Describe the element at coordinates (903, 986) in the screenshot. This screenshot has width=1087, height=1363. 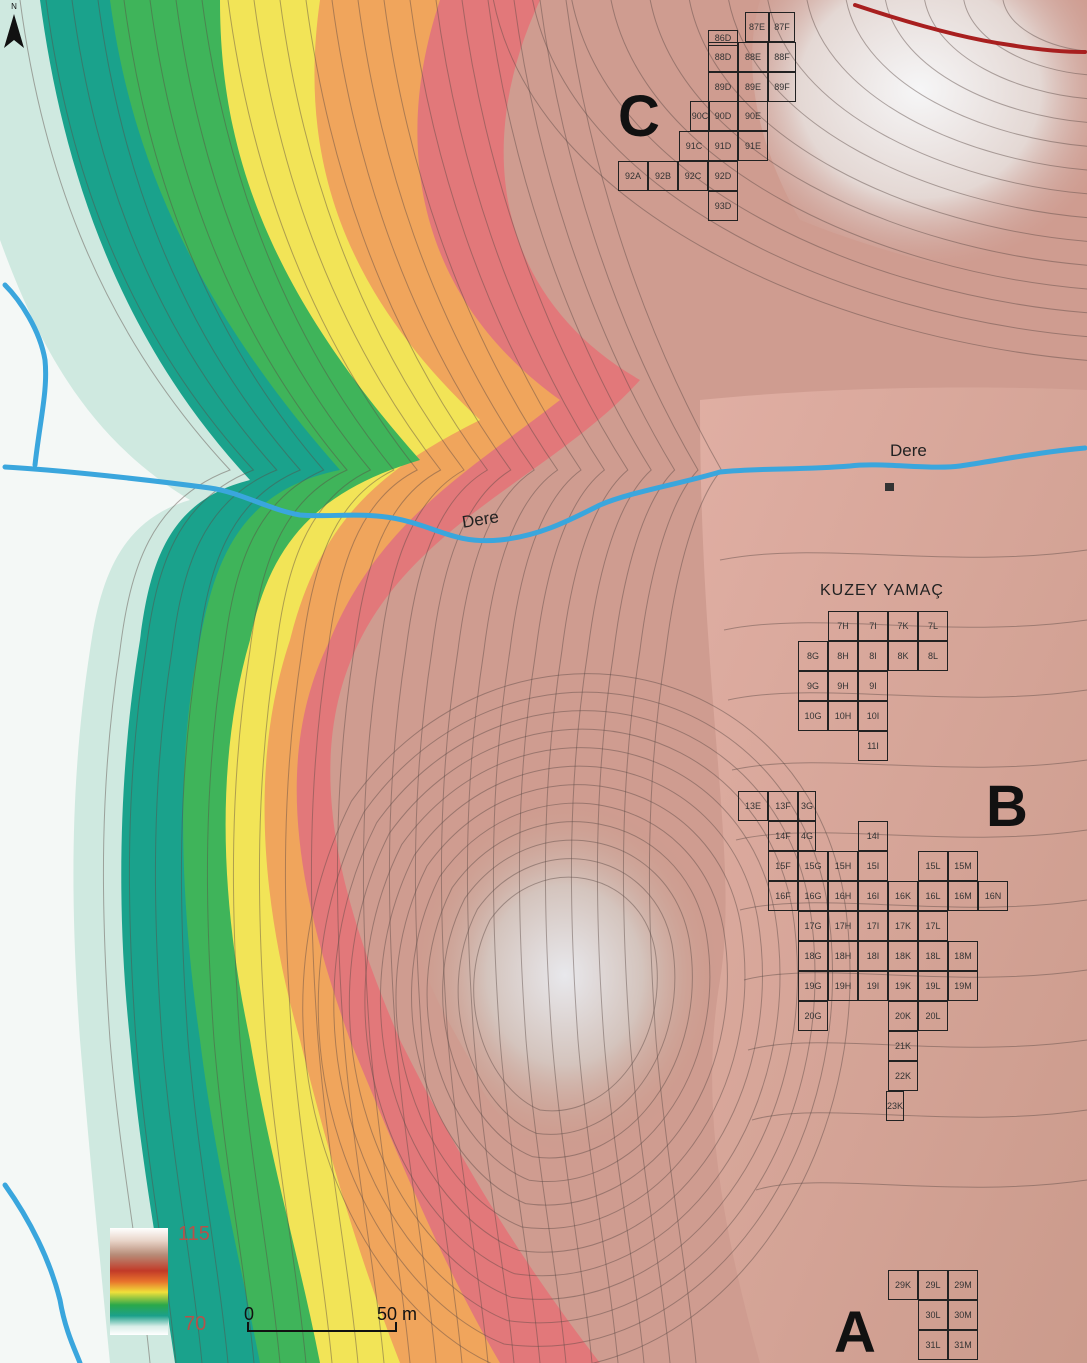
I see `grid-cell: 19K` at that location.